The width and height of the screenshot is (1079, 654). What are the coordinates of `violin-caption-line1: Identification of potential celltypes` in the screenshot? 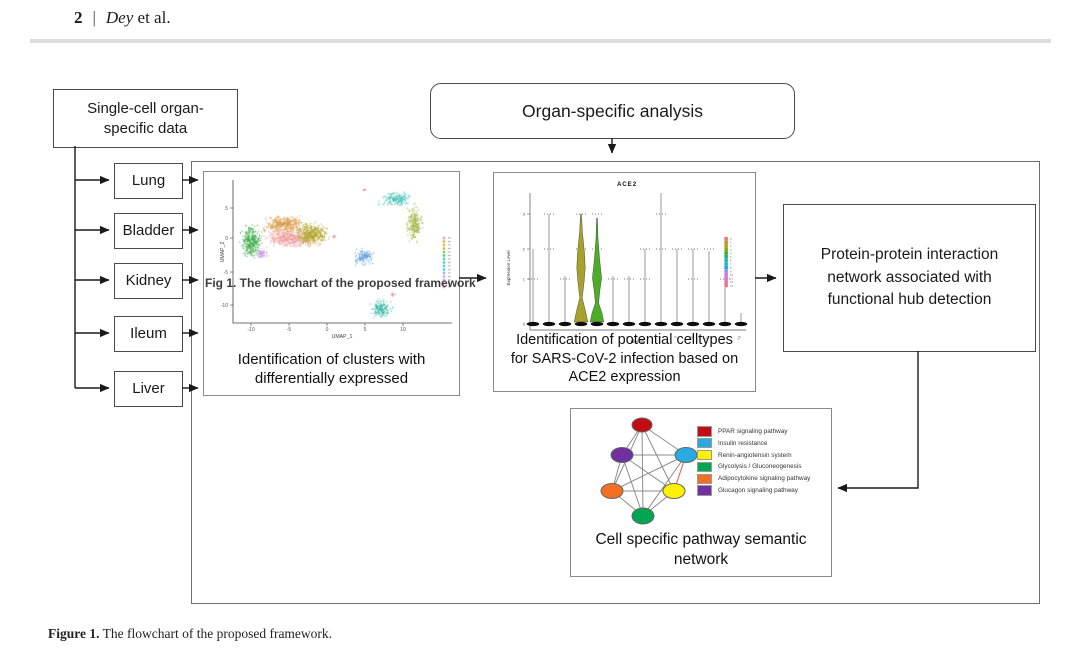 It's located at (624, 340).